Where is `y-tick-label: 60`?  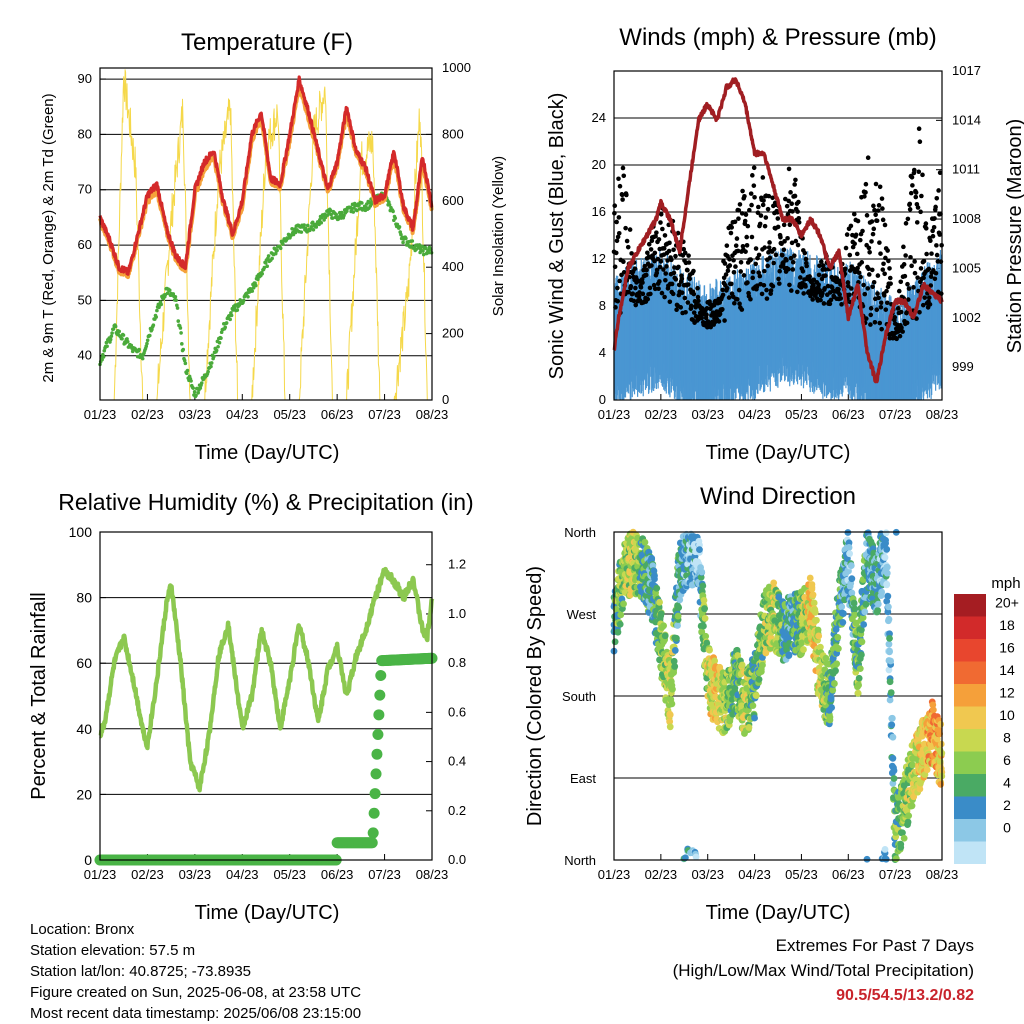 y-tick-label: 60 is located at coordinates (84, 663).